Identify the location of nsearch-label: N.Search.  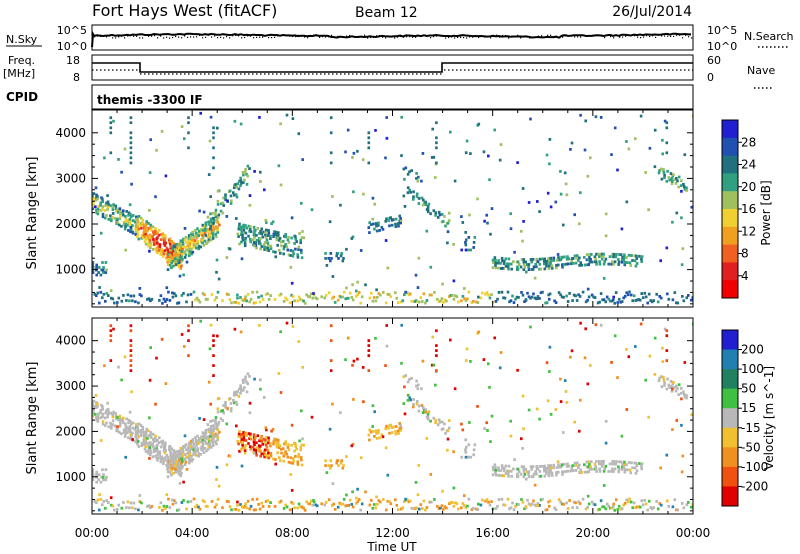
(769, 36).